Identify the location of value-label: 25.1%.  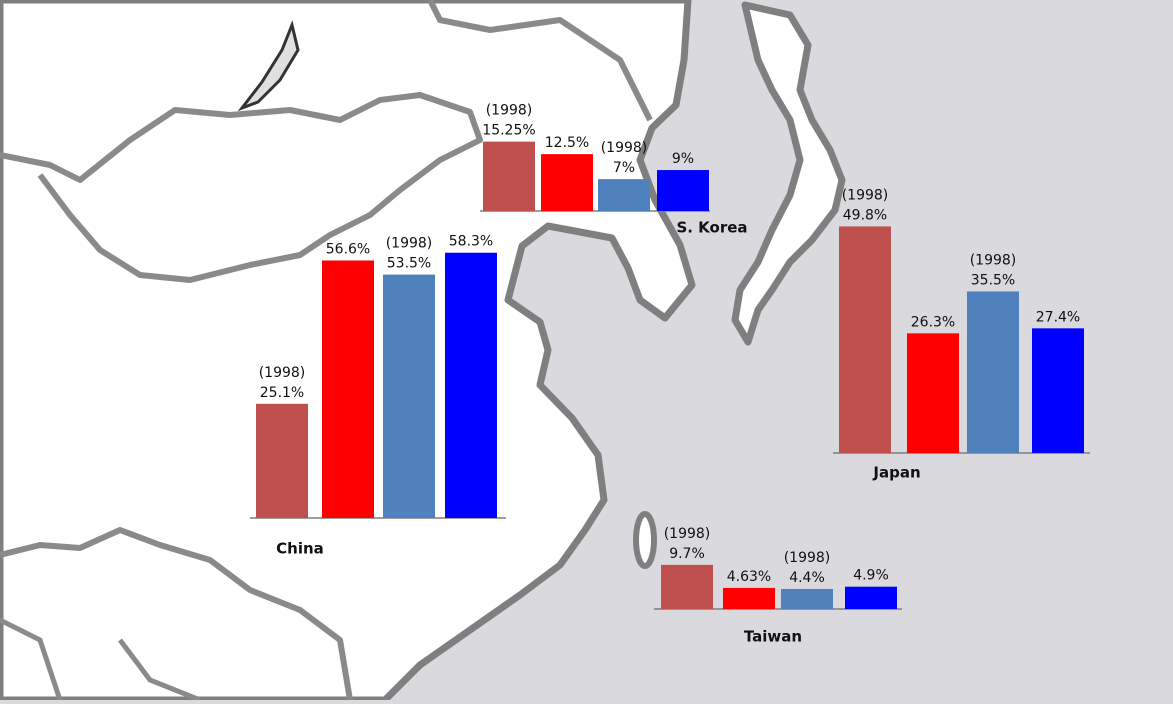
(282, 393).